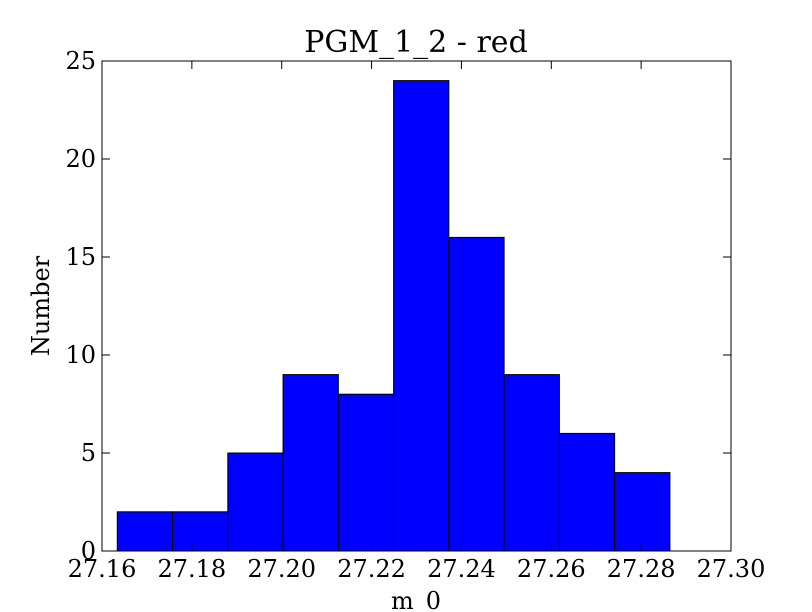 The height and width of the screenshot is (612, 812). What do you see at coordinates (80, 355) in the screenshot?
I see `y-tick-label: 10` at bounding box center [80, 355].